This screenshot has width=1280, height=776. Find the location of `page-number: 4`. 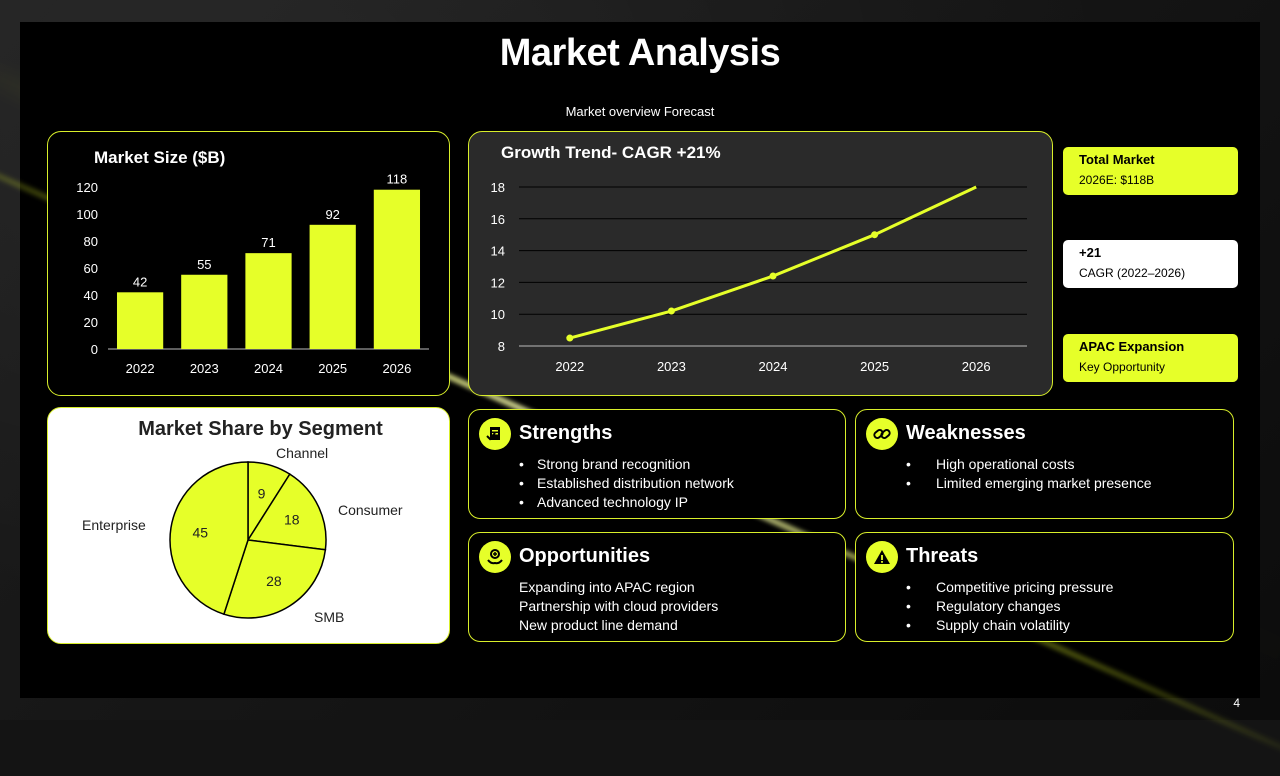

page-number: 4 is located at coordinates (1236, 703).